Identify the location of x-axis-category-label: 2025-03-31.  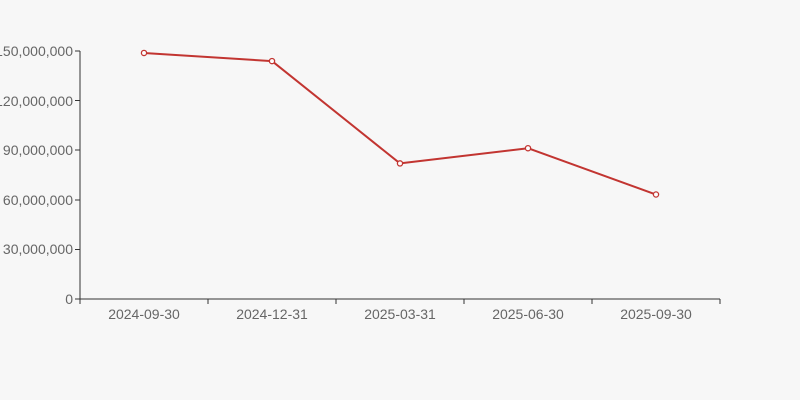
(400, 314).